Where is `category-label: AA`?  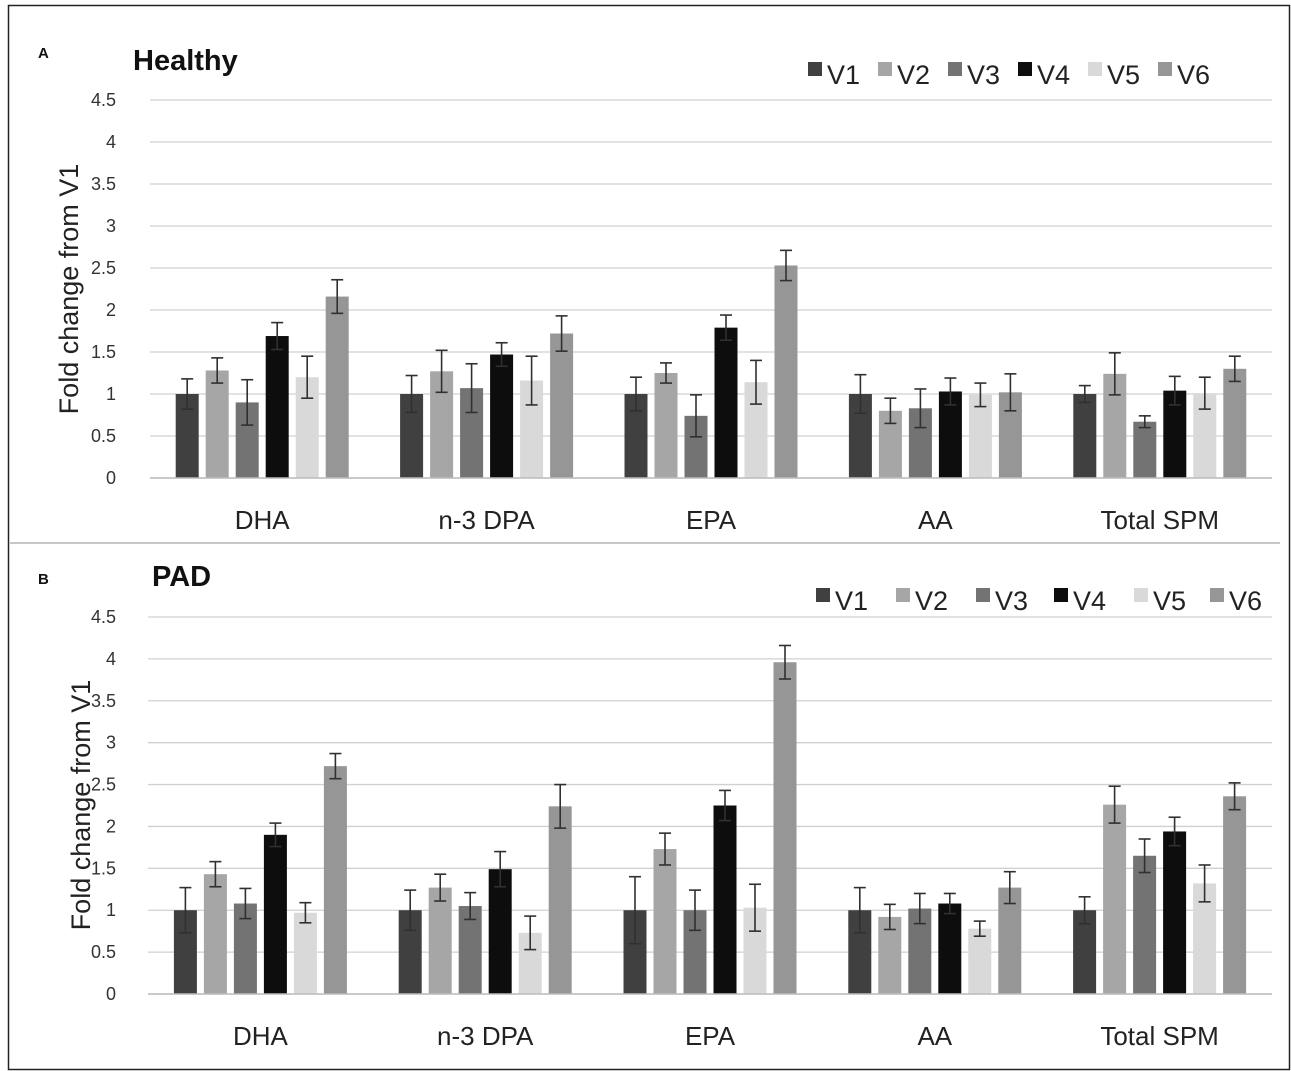 category-label: AA is located at coordinates (935, 520).